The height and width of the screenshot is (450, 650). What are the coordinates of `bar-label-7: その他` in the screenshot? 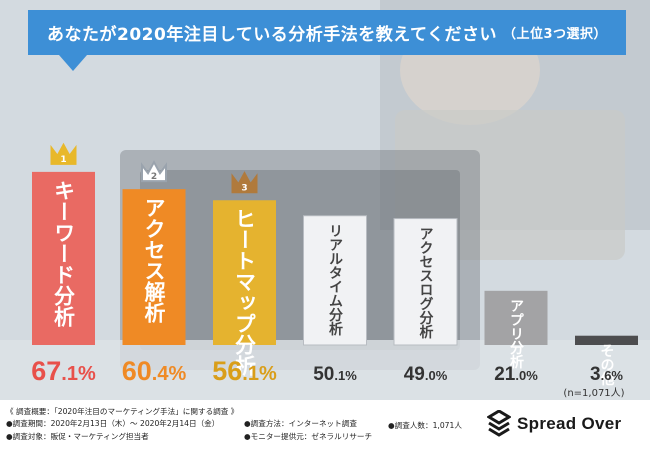 It's located at (607, 365).